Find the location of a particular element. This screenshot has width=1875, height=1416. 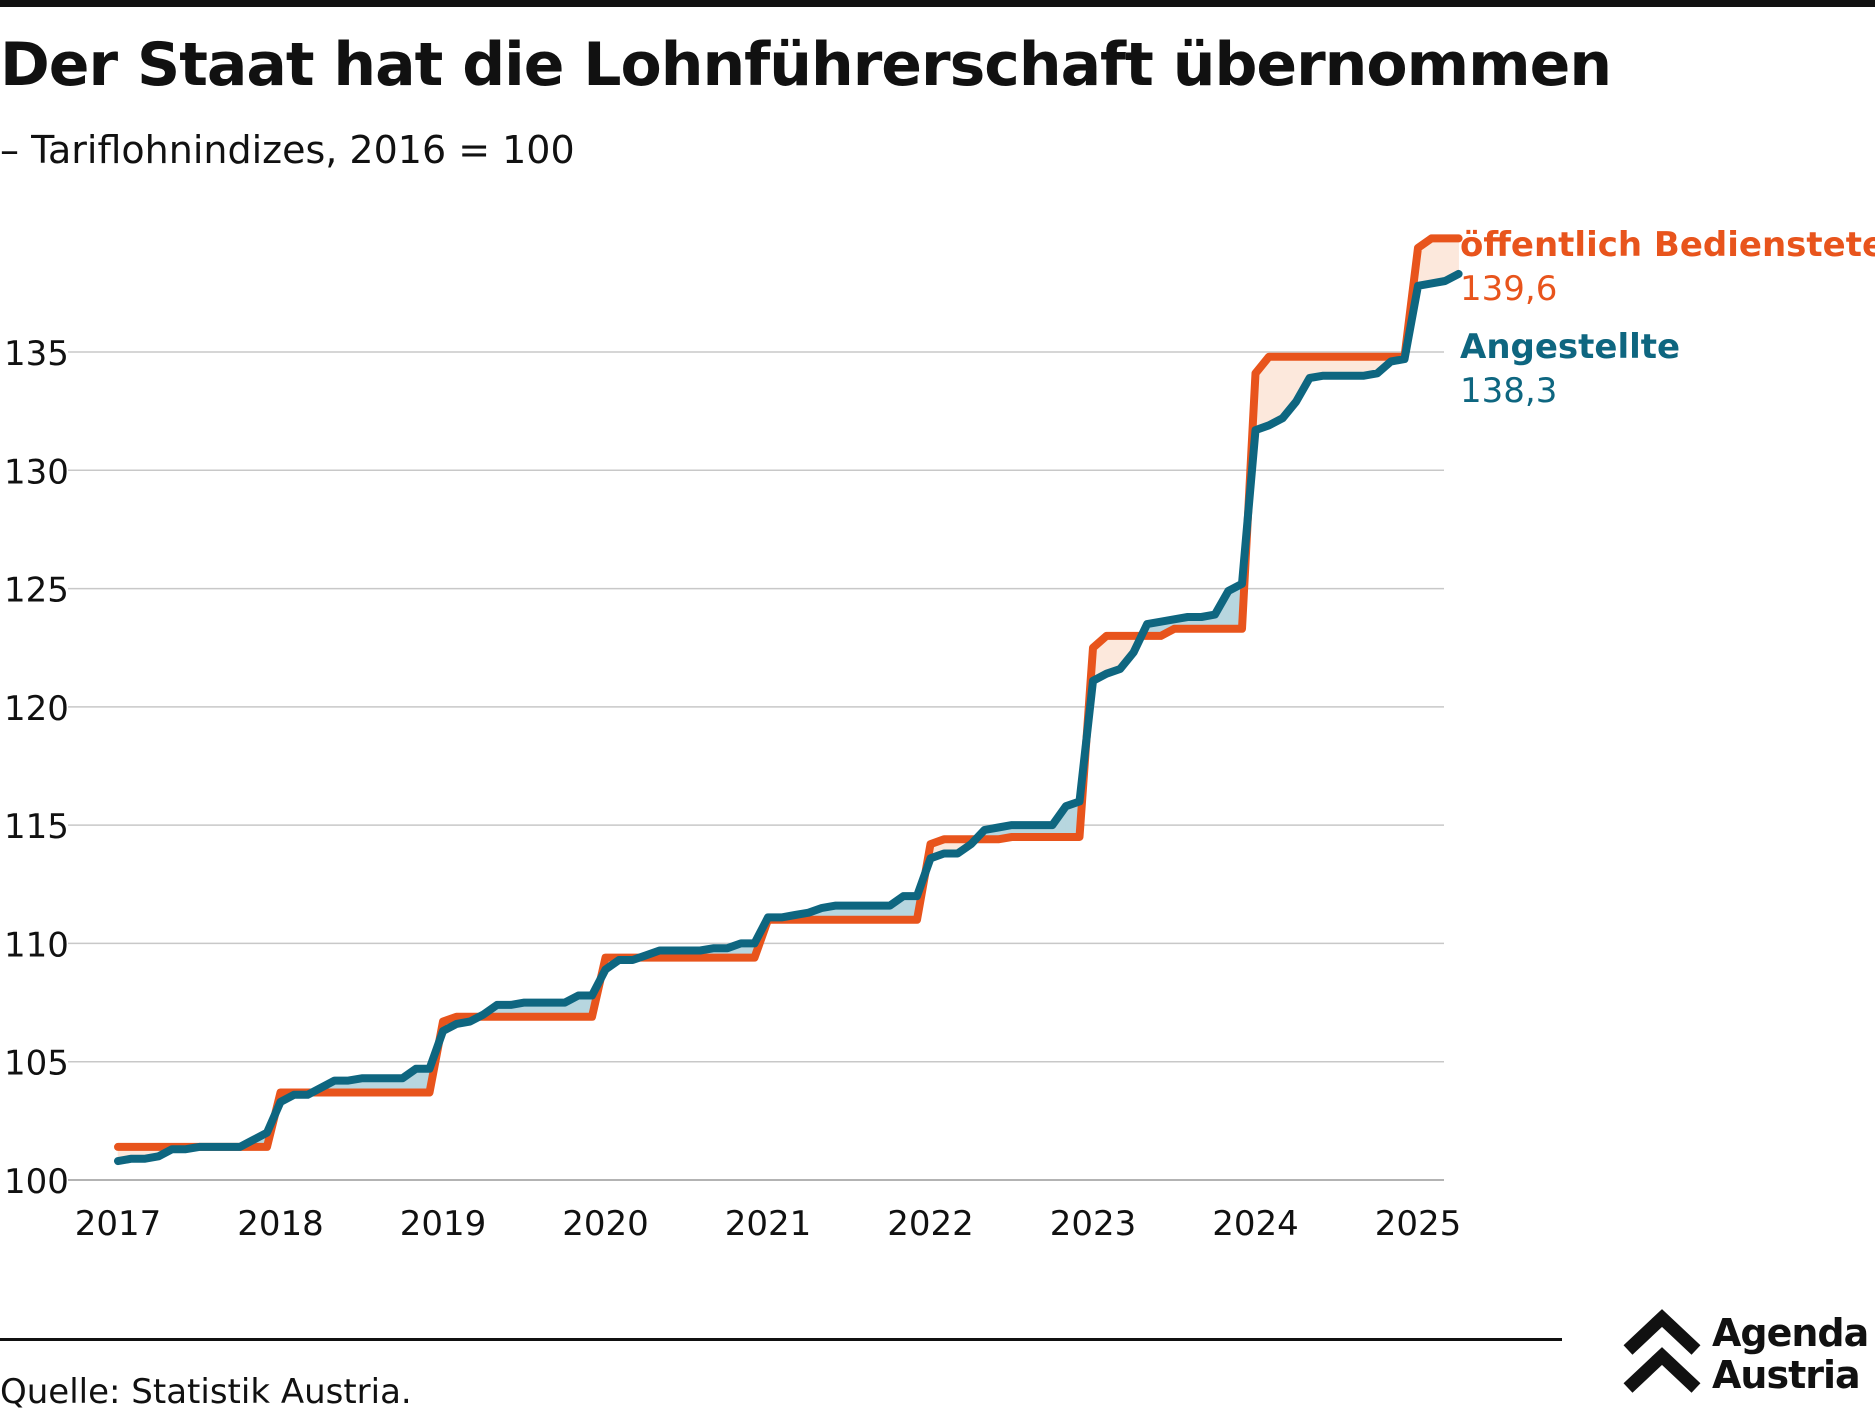

x-tick-label-2024: 2024 is located at coordinates (1255, 1224).